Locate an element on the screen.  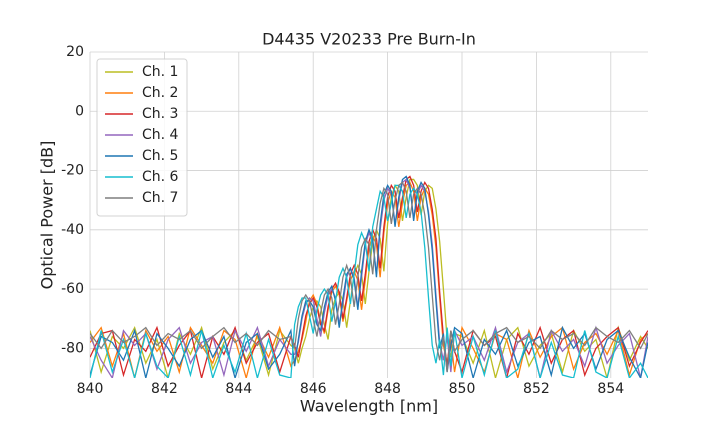
x-tick-label: 840 is located at coordinates (90, 389).